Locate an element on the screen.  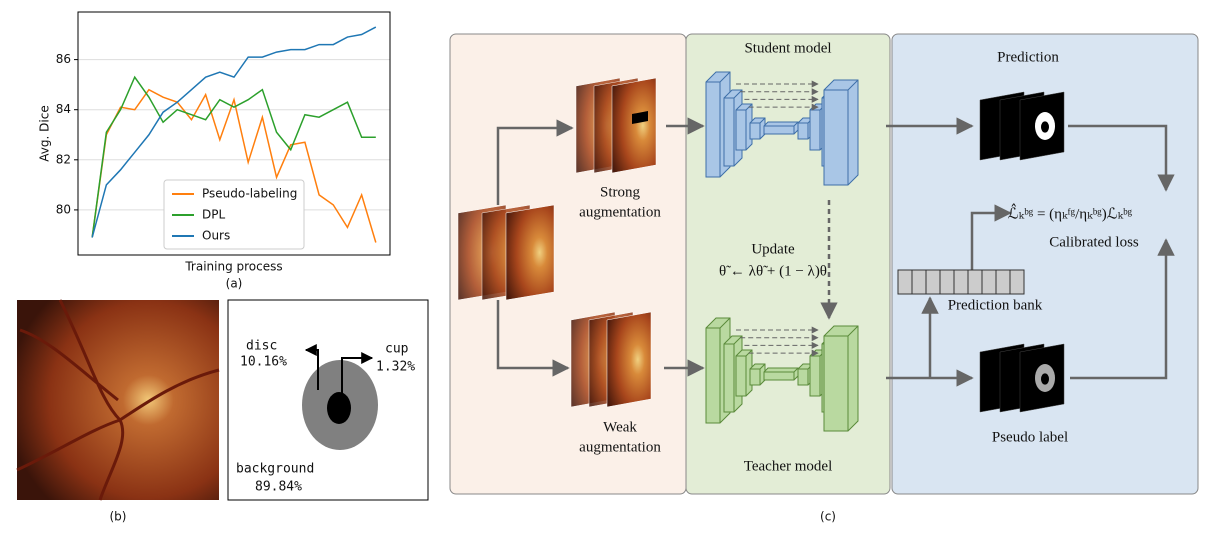
legend-label: DPL is located at coordinates (213, 215).